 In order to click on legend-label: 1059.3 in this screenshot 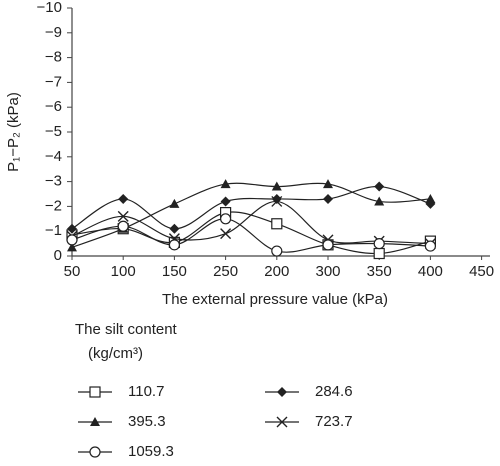, I will do `click(151, 451)`.